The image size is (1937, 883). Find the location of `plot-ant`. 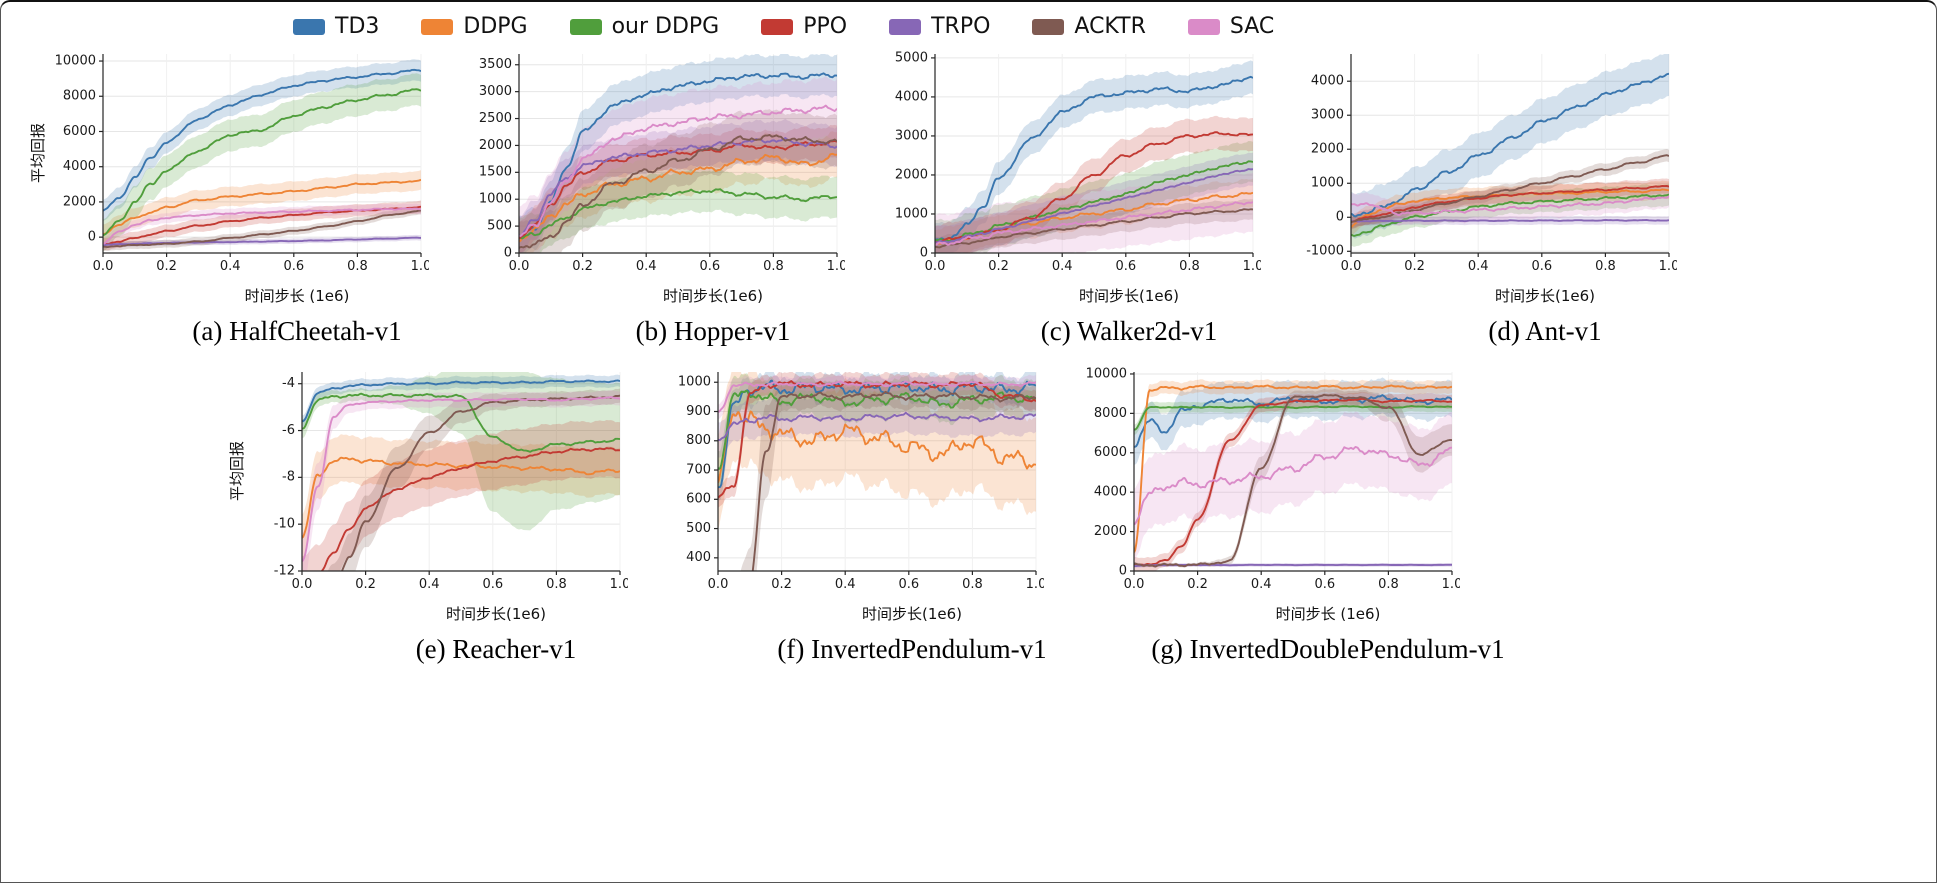

plot-ant is located at coordinates (1487, 167).